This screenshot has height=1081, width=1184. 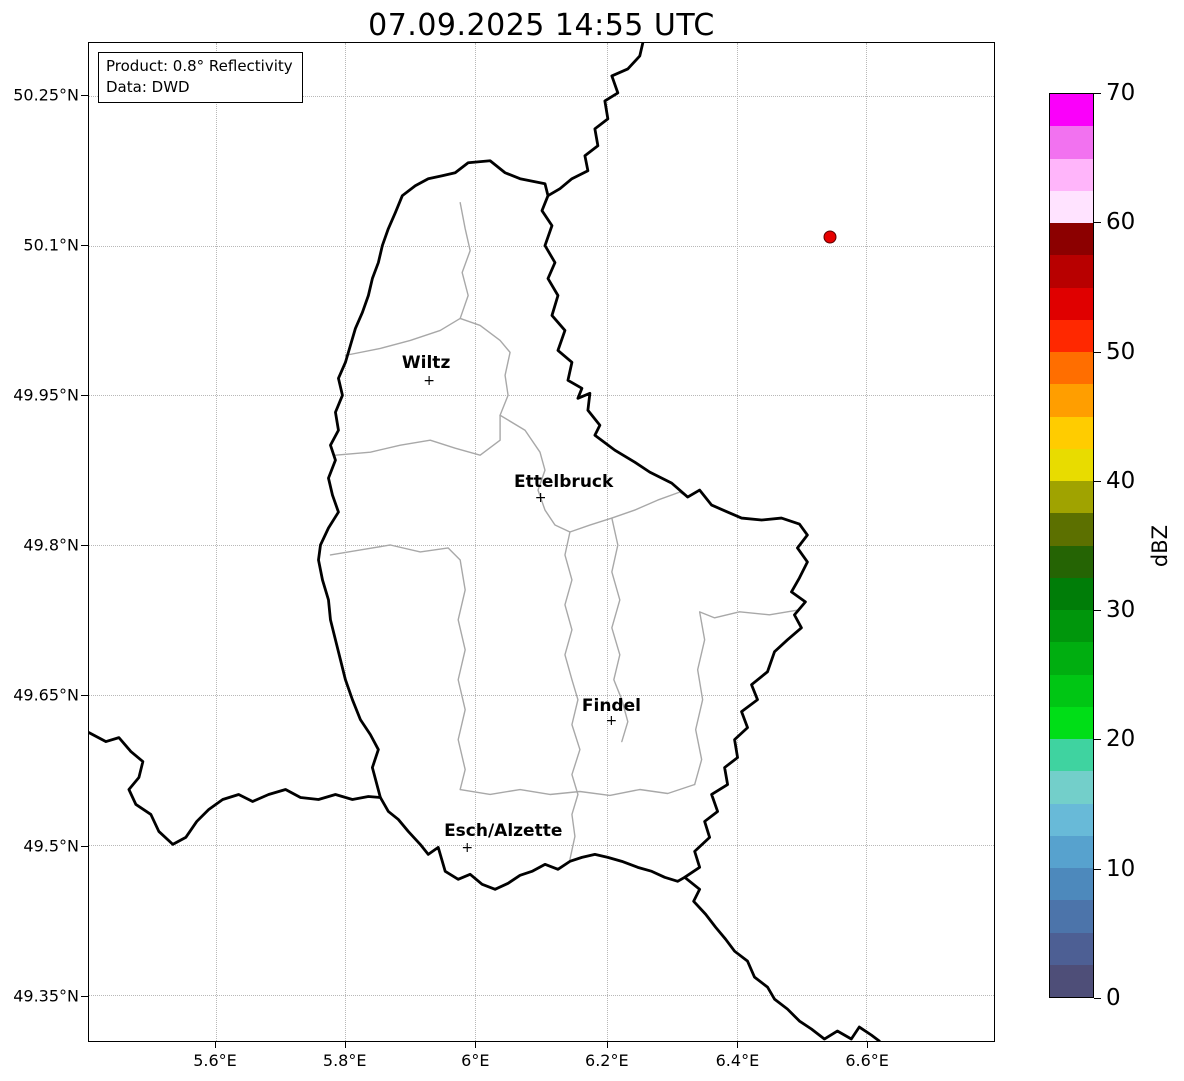 What do you see at coordinates (200, 77) in the screenshot?
I see `info-box: Product: 0.8° Reflectivity Data: DWD` at bounding box center [200, 77].